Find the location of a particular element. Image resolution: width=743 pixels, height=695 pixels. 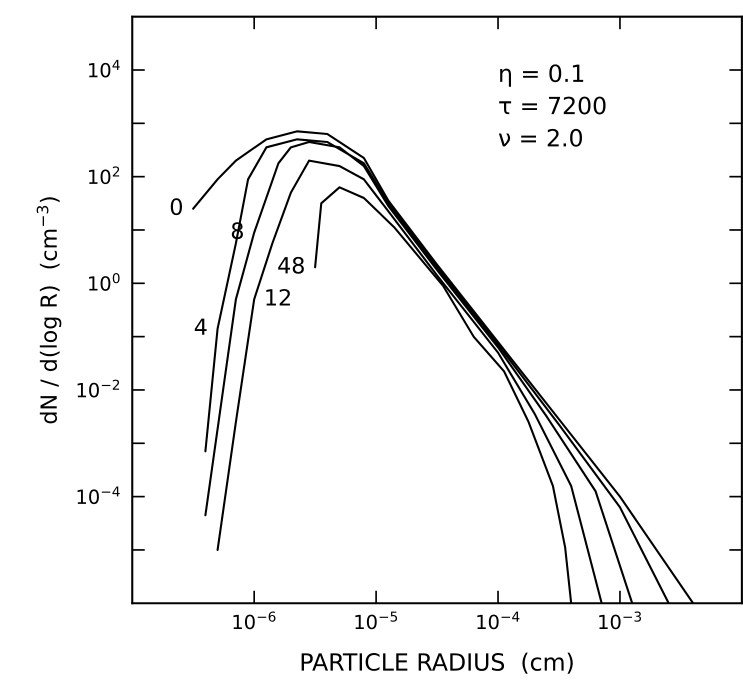

annotation: 4 is located at coordinates (200, 326).